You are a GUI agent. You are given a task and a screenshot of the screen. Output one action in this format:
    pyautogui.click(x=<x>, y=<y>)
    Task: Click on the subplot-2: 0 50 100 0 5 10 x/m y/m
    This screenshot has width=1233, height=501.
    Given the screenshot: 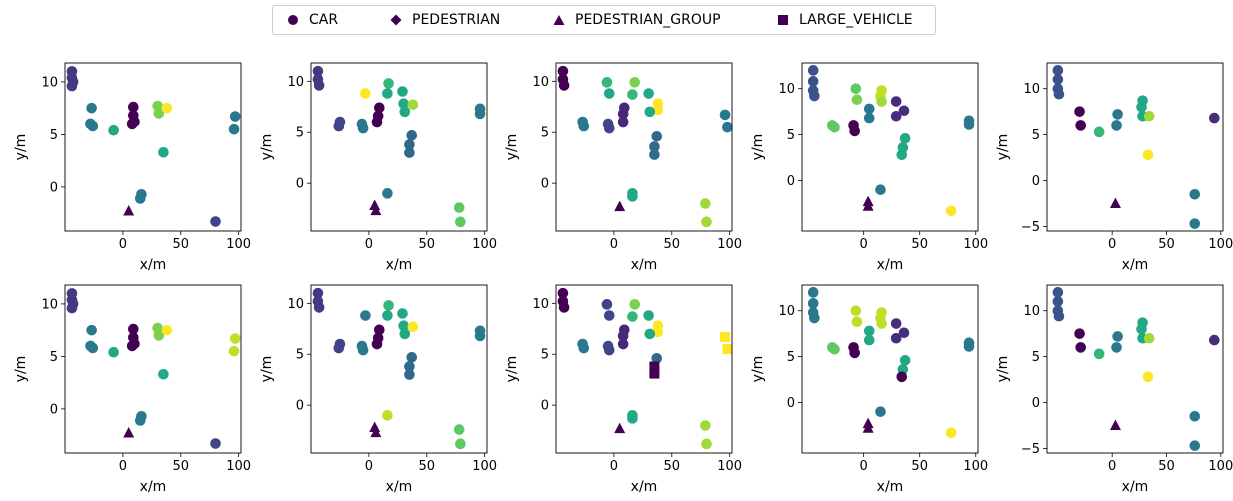 What is the action you would take?
    pyautogui.click(x=378, y=167)
    